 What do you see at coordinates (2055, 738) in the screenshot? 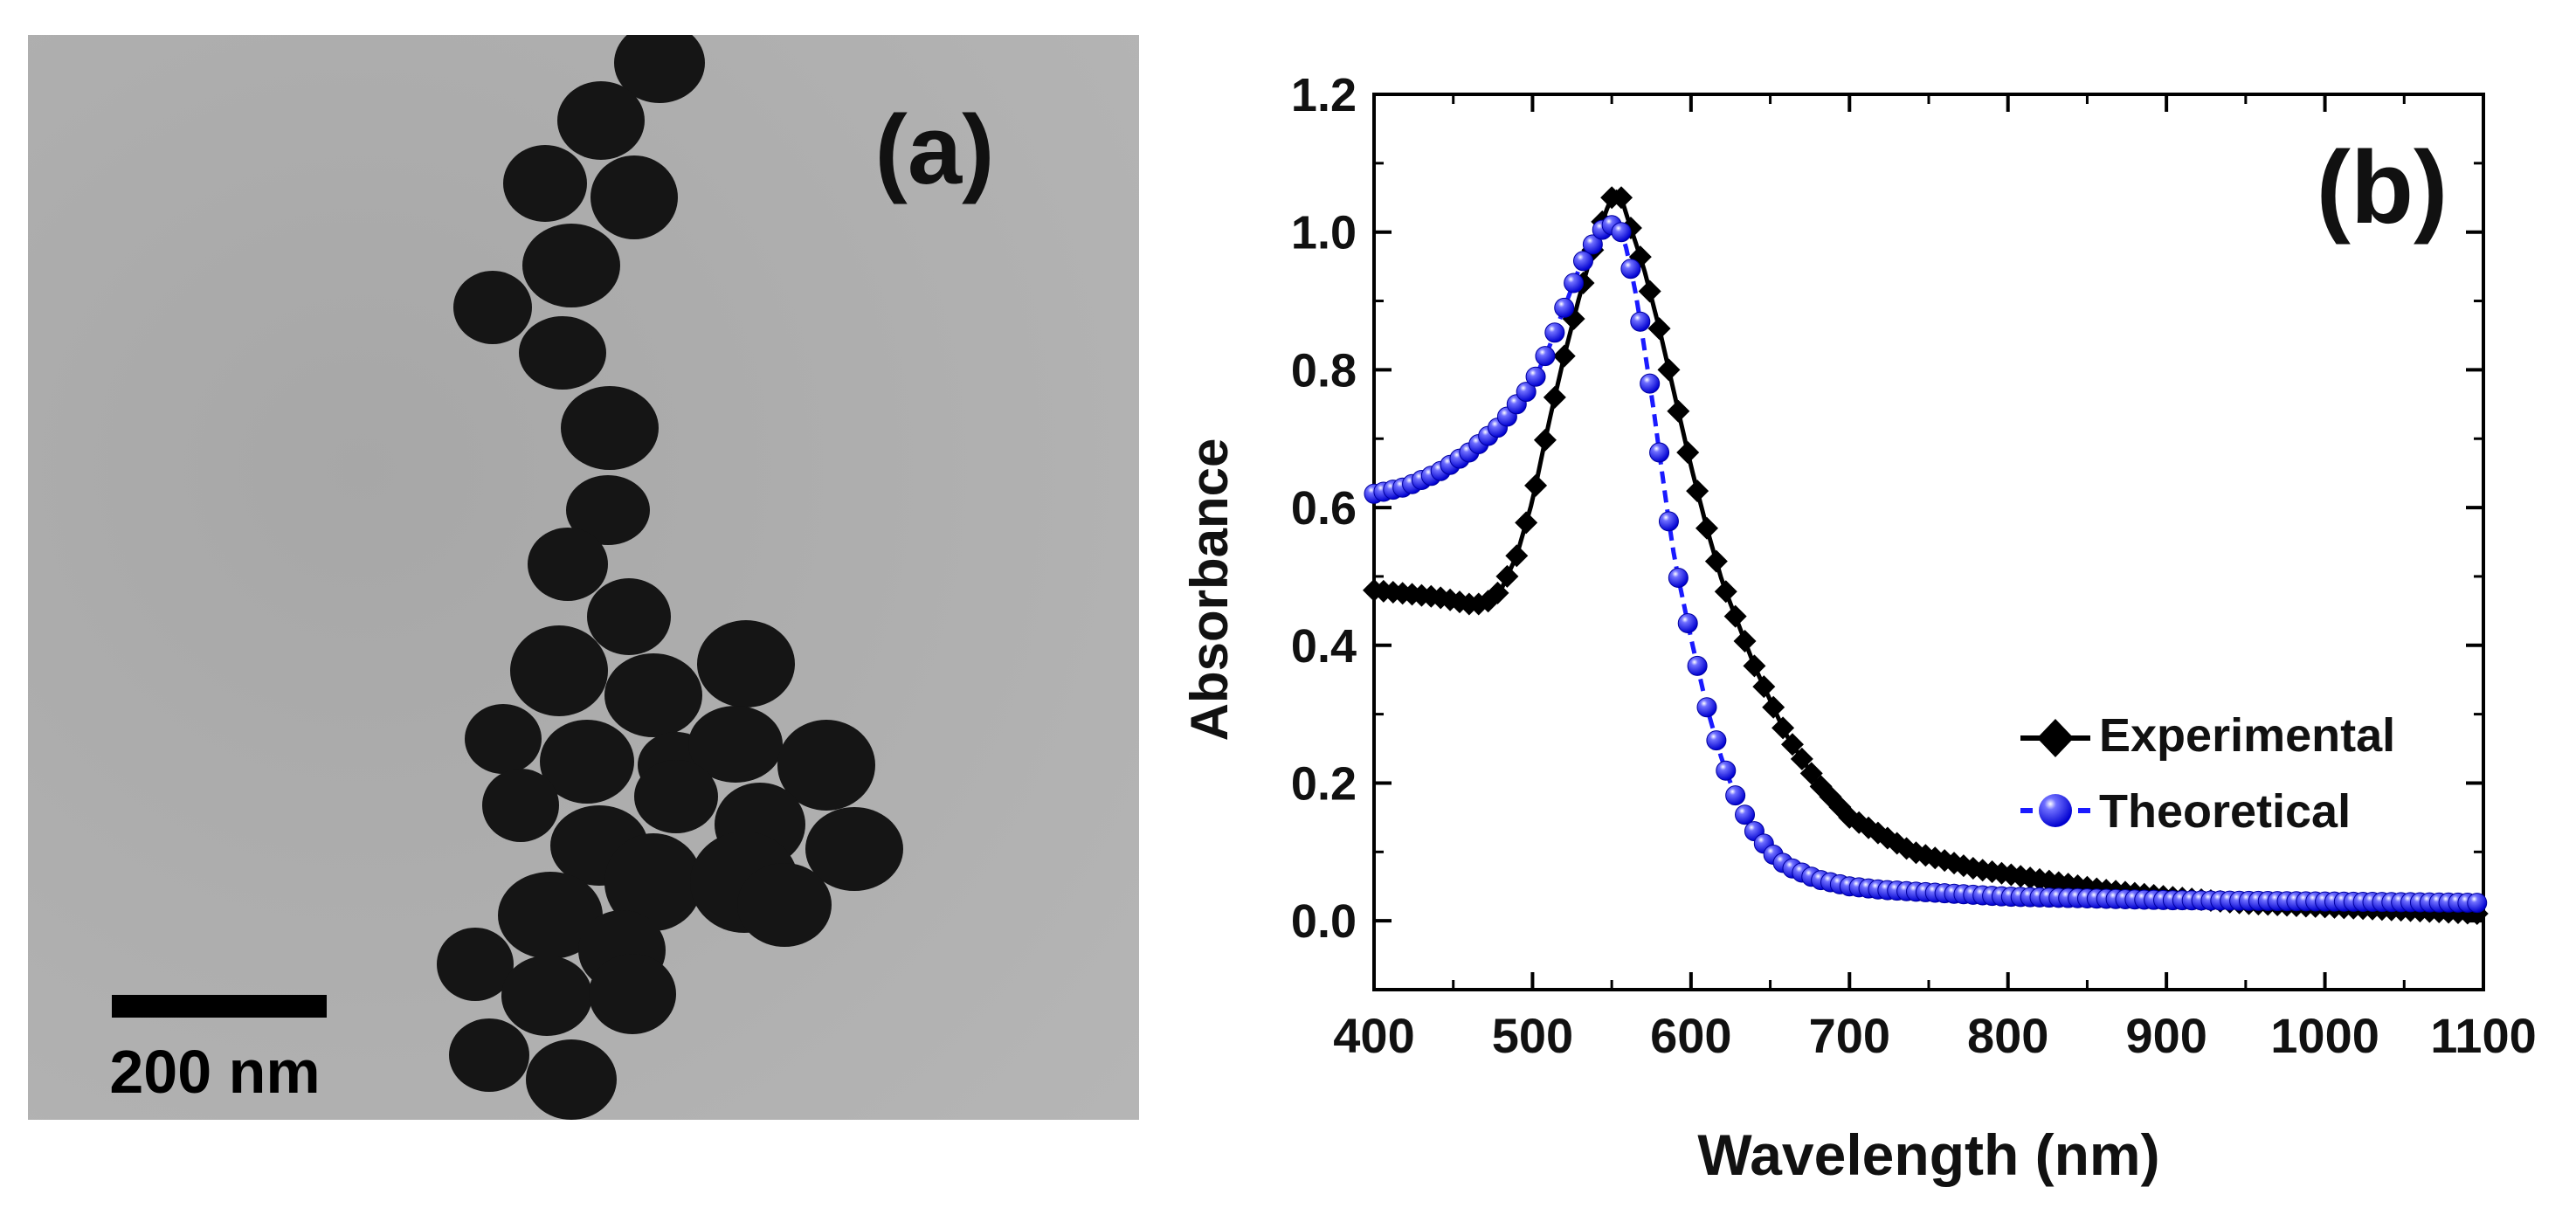
I see `legend-marker-experimental` at bounding box center [2055, 738].